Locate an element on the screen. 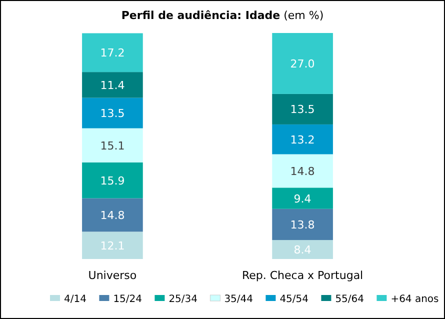 This screenshot has height=319, width=445. data-label: 13.8 is located at coordinates (302, 225).